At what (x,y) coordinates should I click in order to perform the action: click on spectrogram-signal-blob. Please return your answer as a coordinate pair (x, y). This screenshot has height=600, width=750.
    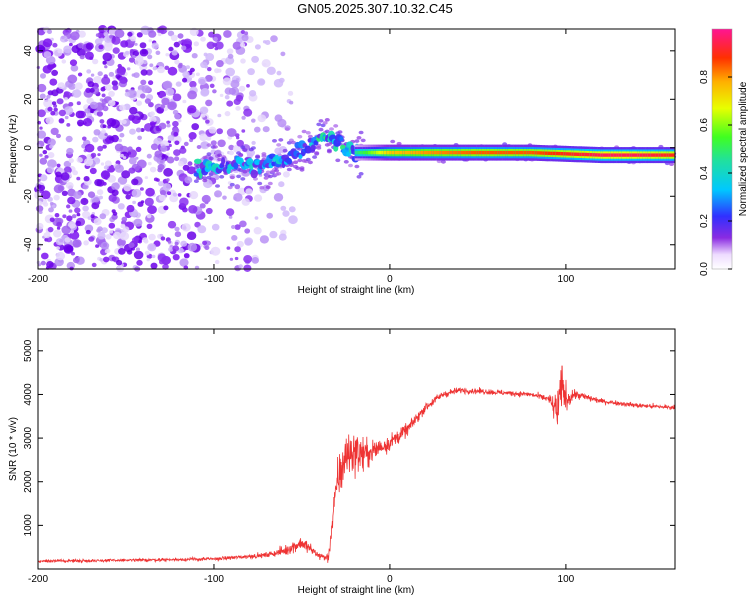
    Looking at the image, I should click on (250, 162).